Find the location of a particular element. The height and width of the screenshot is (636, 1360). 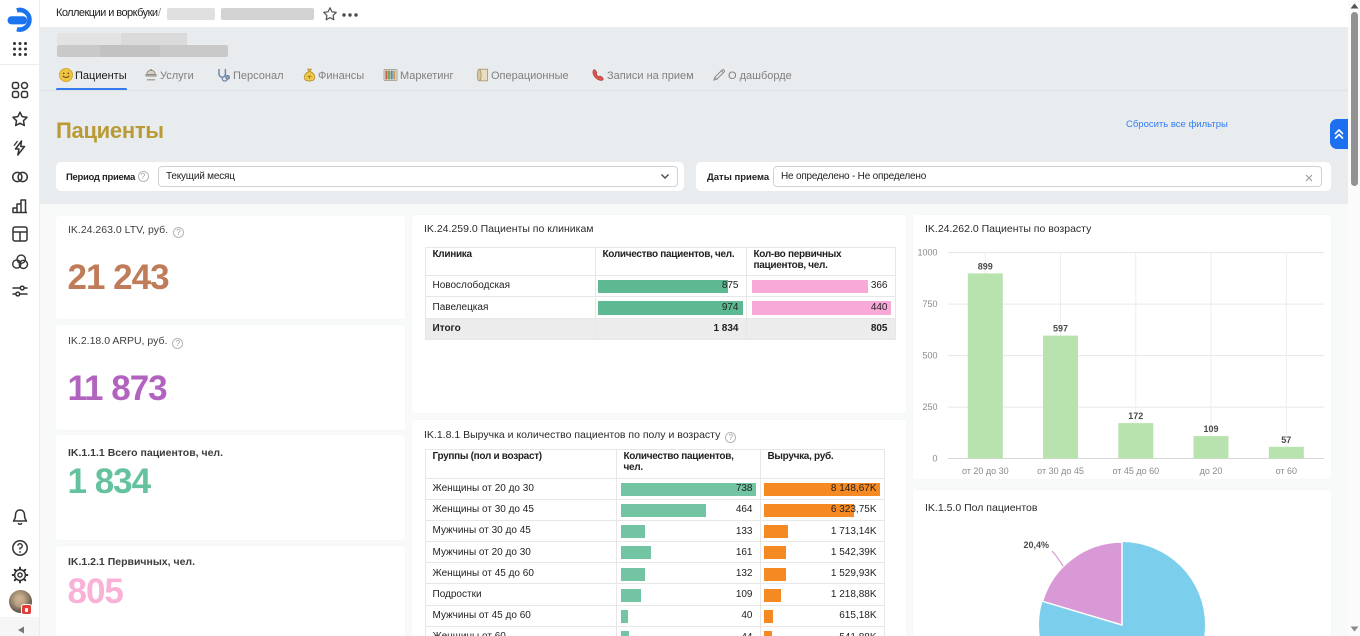

svg-text: 0 is located at coordinates (934, 459).